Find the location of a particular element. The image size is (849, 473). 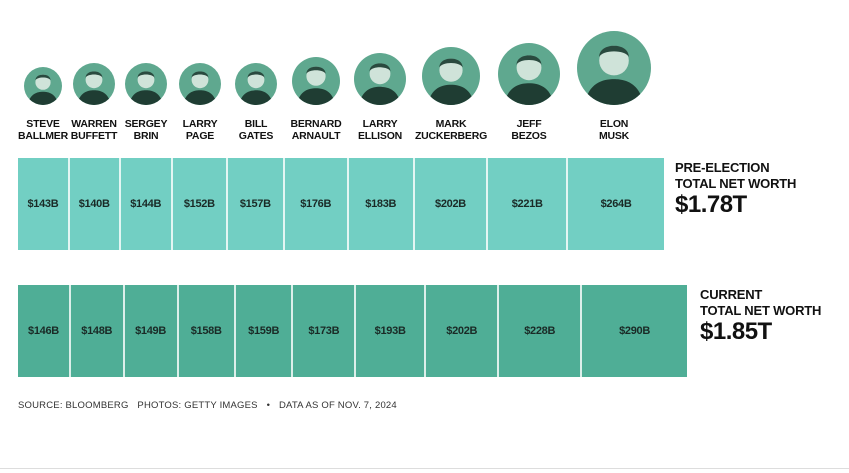

name-line: ELON is located at coordinates (614, 124).